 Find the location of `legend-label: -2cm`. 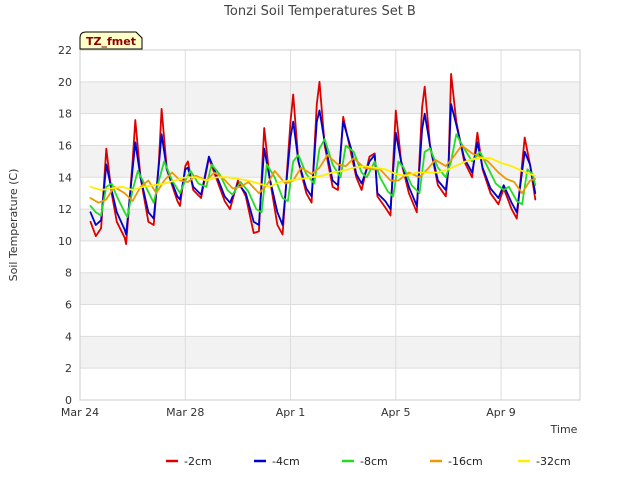

legend-label: -2cm is located at coordinates (198, 461).